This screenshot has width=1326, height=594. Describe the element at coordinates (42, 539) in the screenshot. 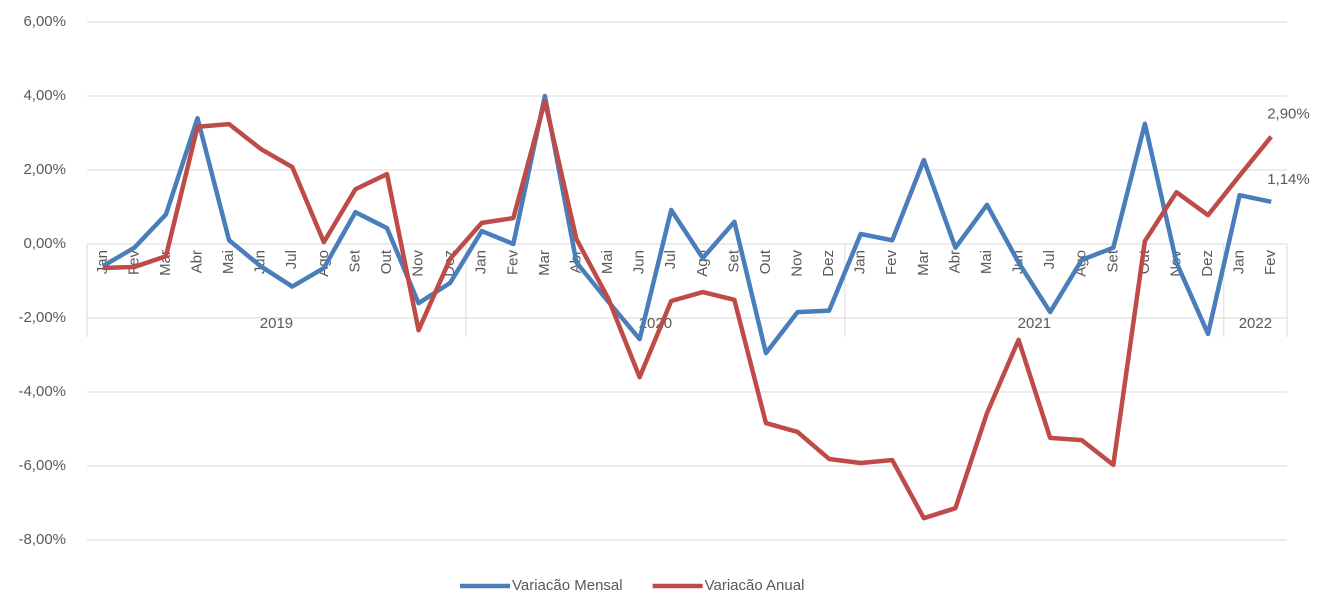

I see `y-tick-label: -8,00%` at that location.